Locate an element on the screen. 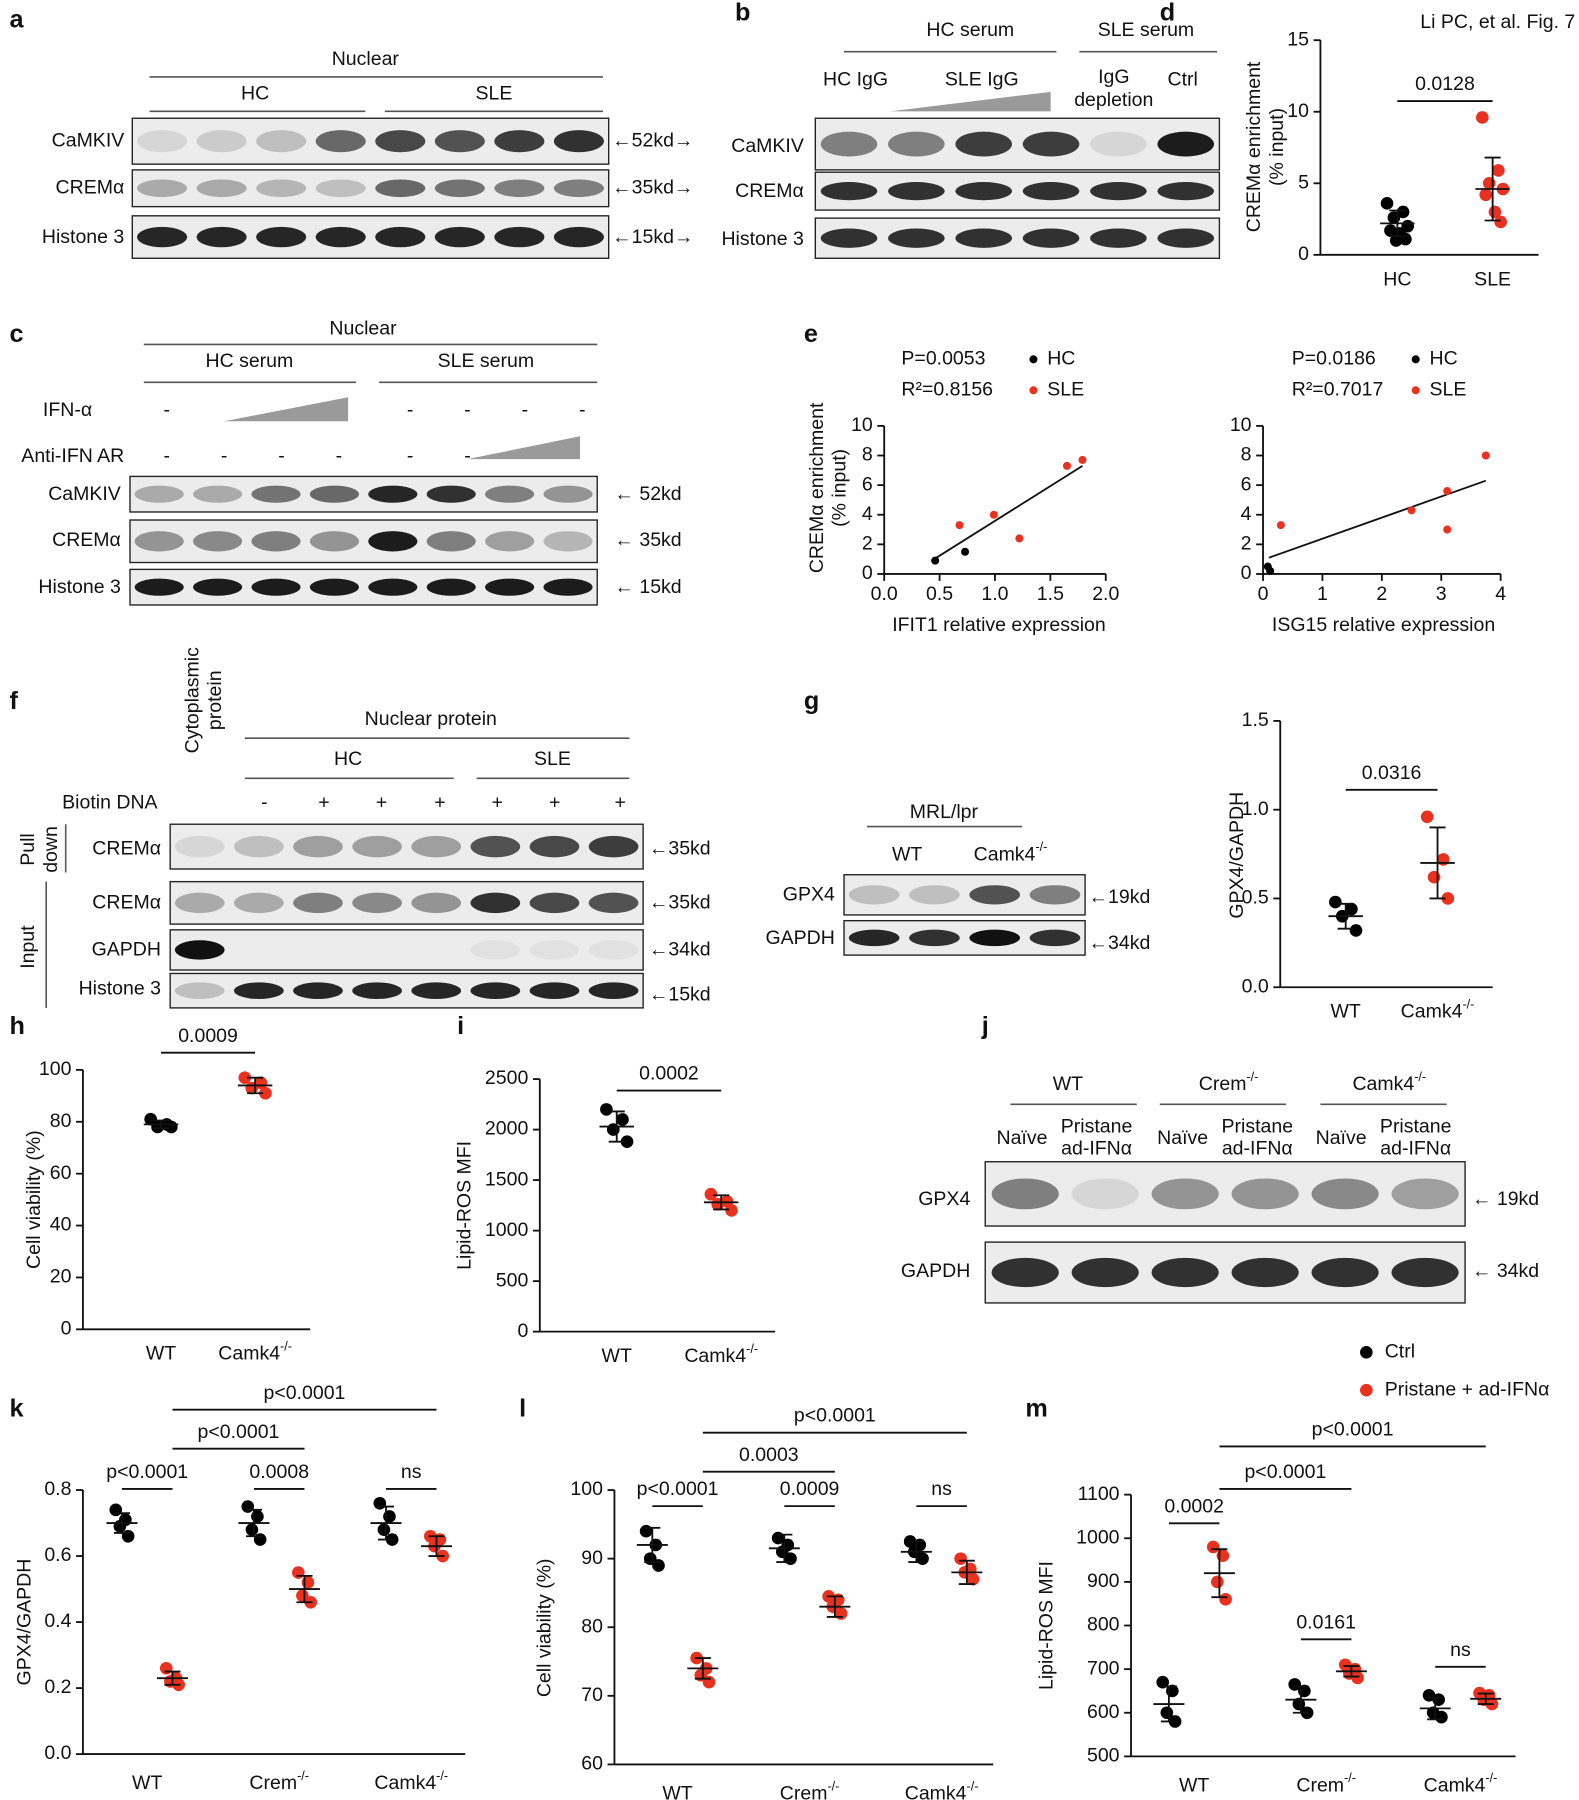 Image resolution: width=1579 pixels, height=1800 pixels. y-tick-label: 5 is located at coordinates (1303, 182).